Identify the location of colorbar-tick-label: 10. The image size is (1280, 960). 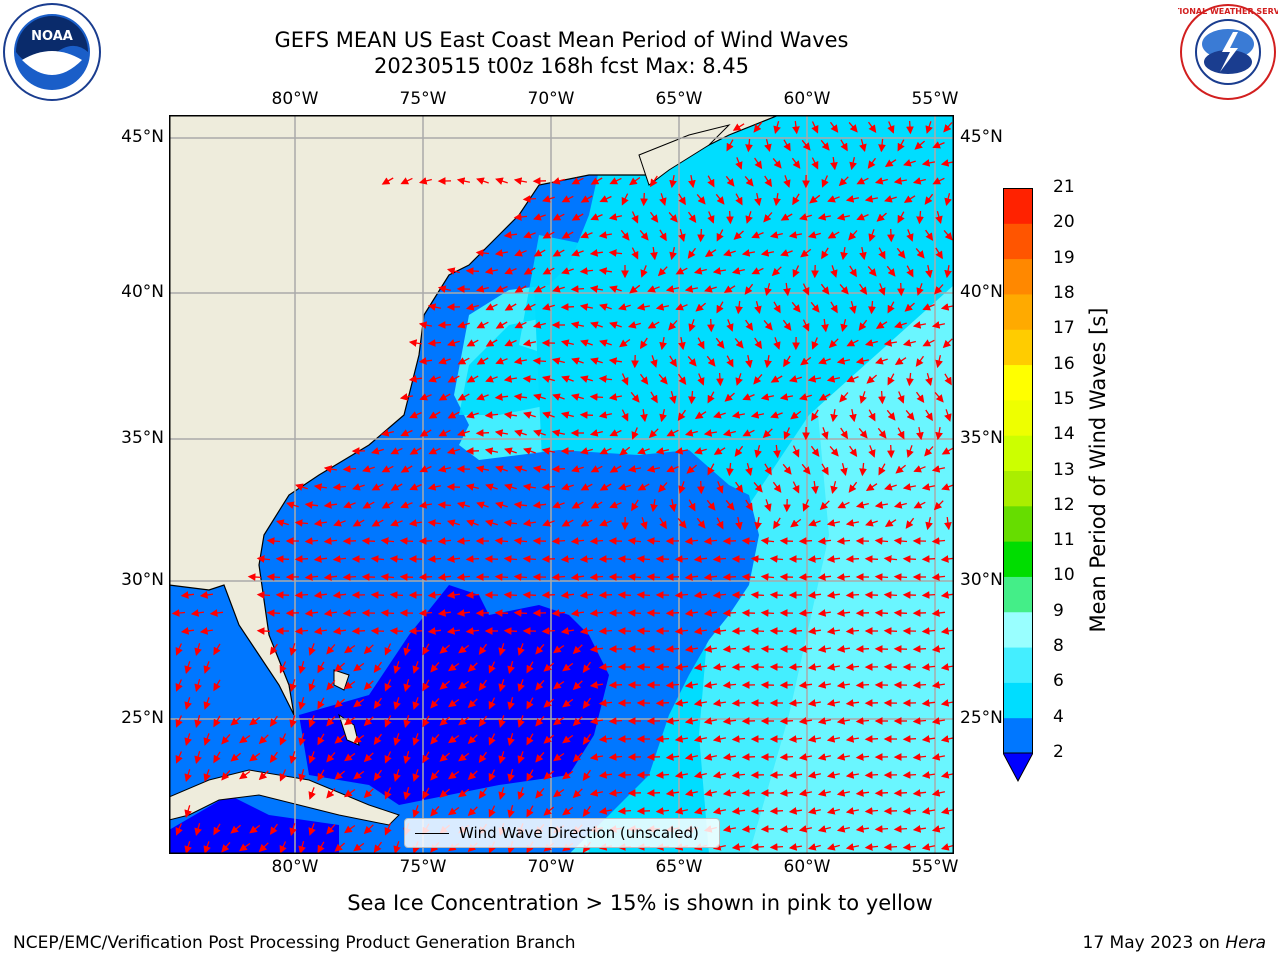
(1064, 575).